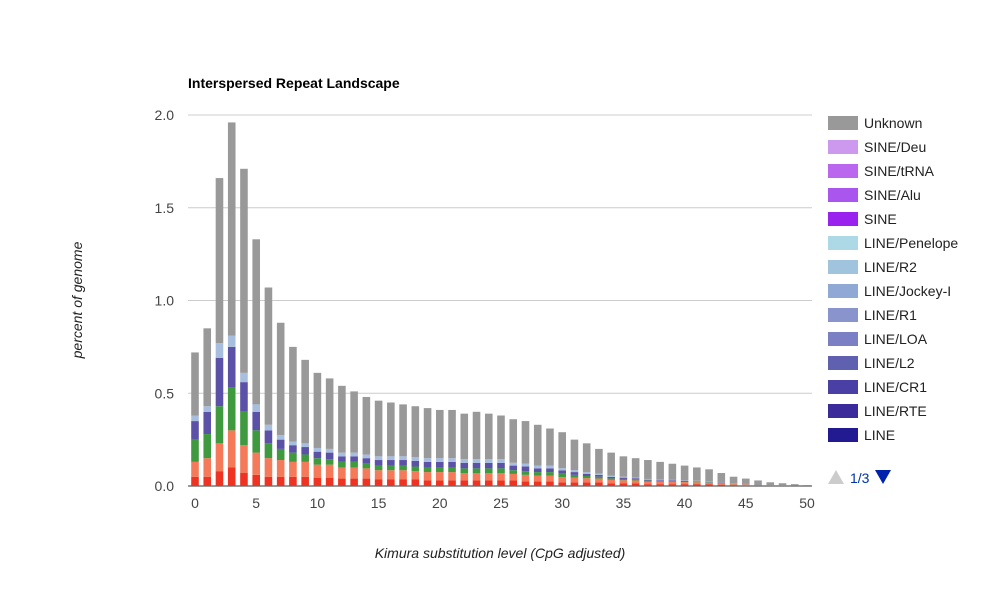 The image size is (1000, 600). What do you see at coordinates (746, 503) in the screenshot?
I see `x-tick-label: 45` at bounding box center [746, 503].